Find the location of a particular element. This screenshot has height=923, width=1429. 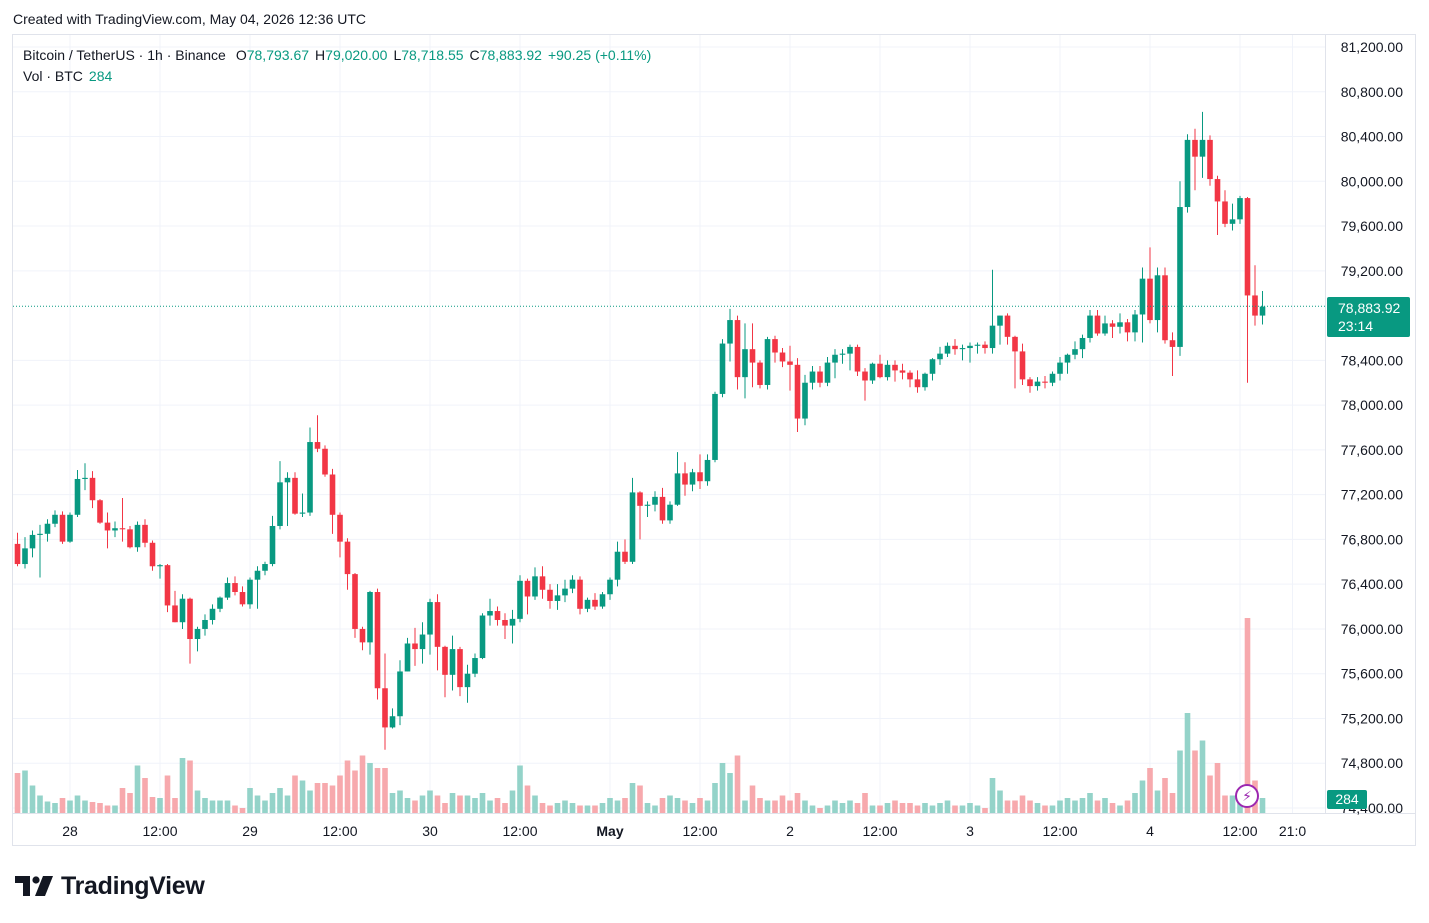

legend-change: +90.25 (+0.11%) is located at coordinates (599, 55).